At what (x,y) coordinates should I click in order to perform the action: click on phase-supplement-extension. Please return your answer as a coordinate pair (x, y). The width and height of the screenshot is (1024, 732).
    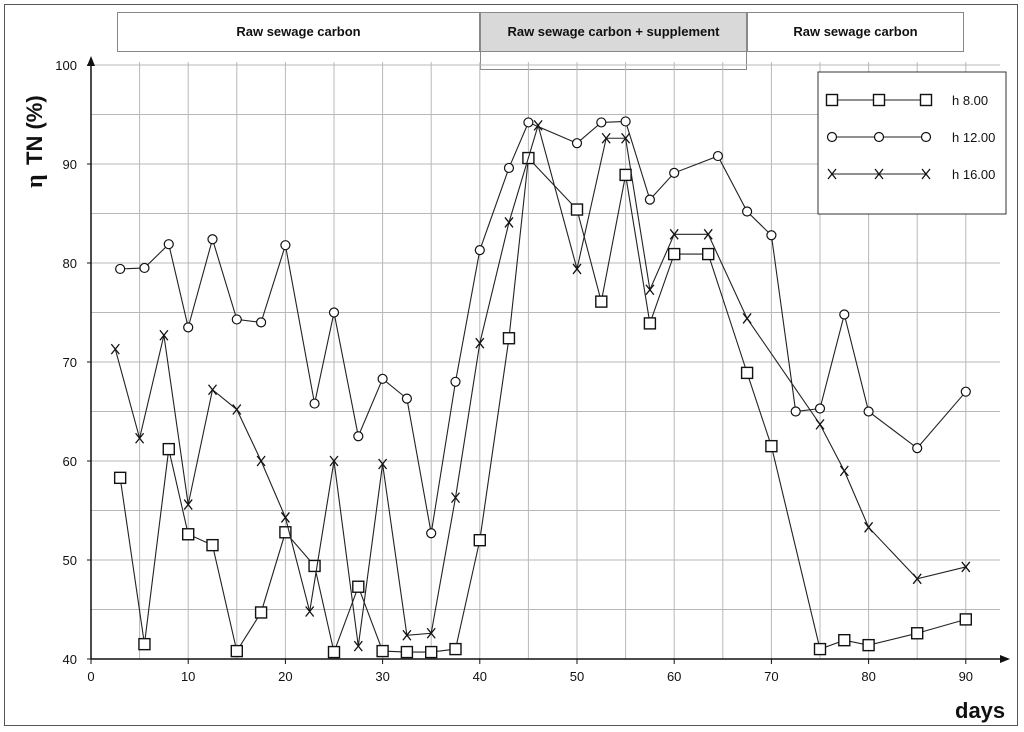
    Looking at the image, I should click on (613, 61).